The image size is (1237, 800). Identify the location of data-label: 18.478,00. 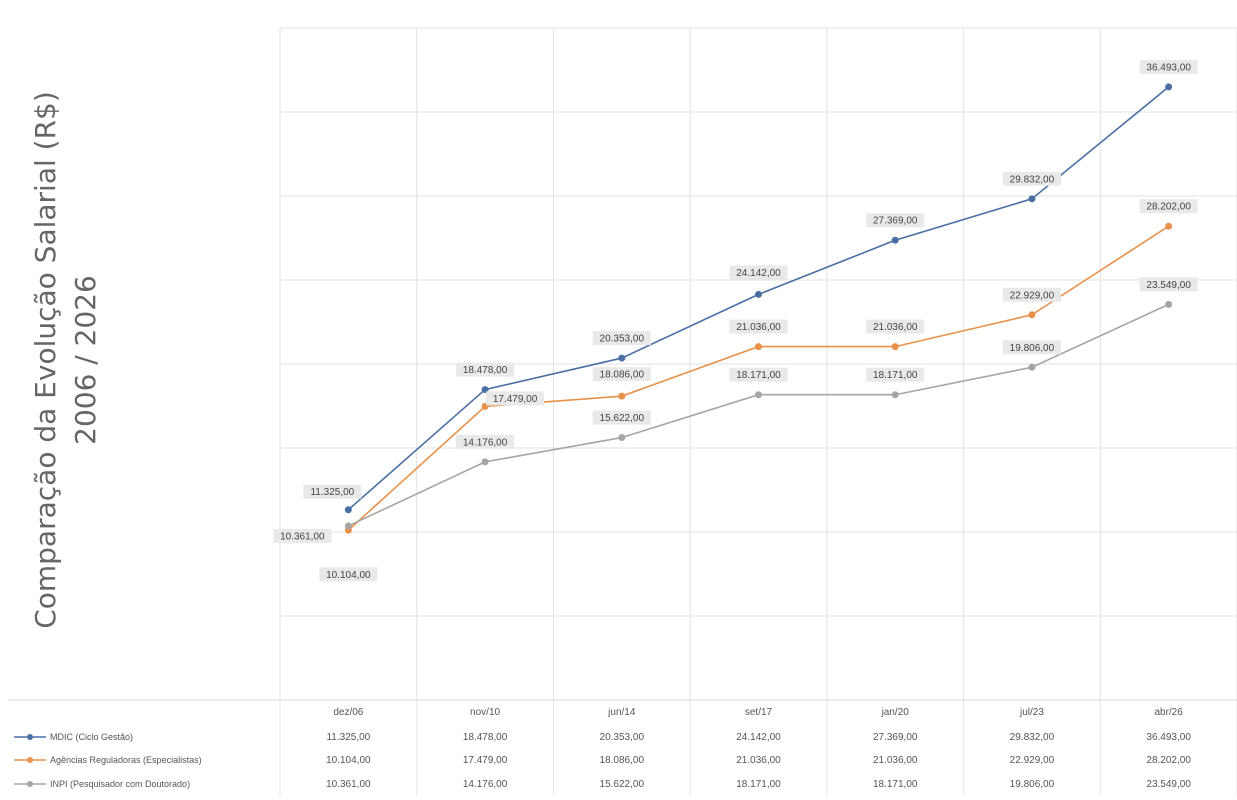
(485, 370).